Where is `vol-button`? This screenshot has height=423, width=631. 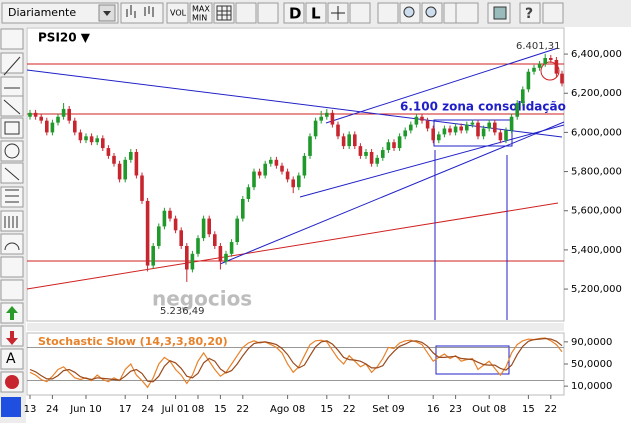 vol-button is located at coordinates (177, 13).